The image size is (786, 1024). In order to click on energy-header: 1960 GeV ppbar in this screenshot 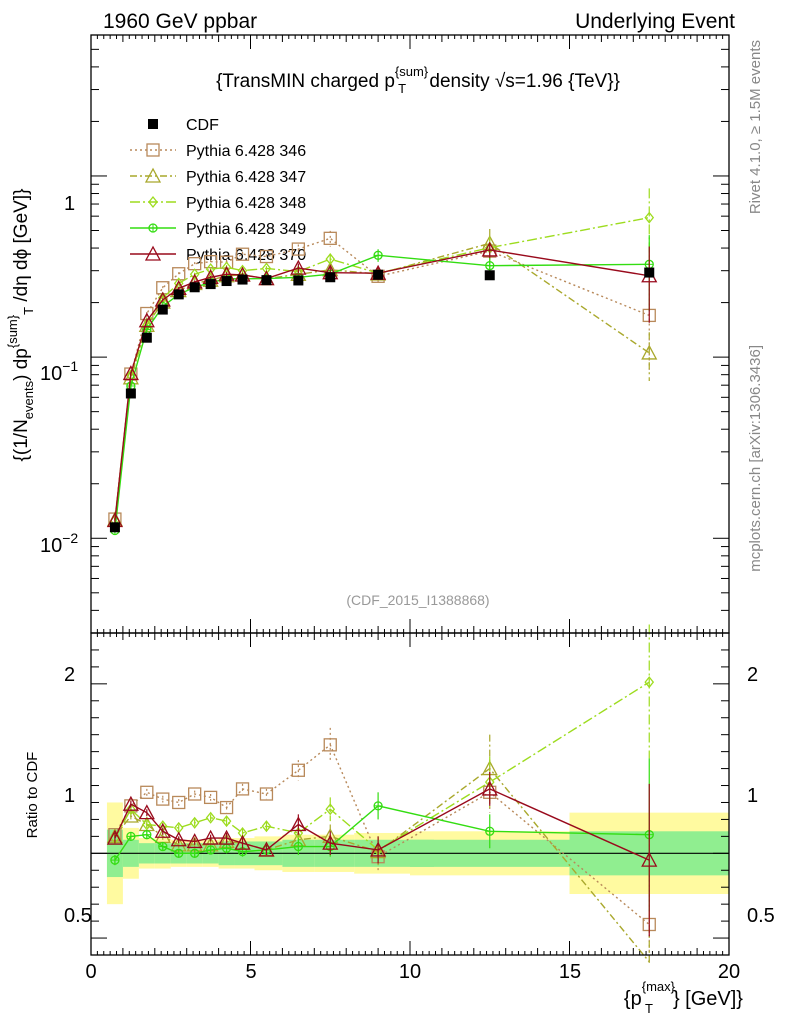, I will do `click(180, 21)`.